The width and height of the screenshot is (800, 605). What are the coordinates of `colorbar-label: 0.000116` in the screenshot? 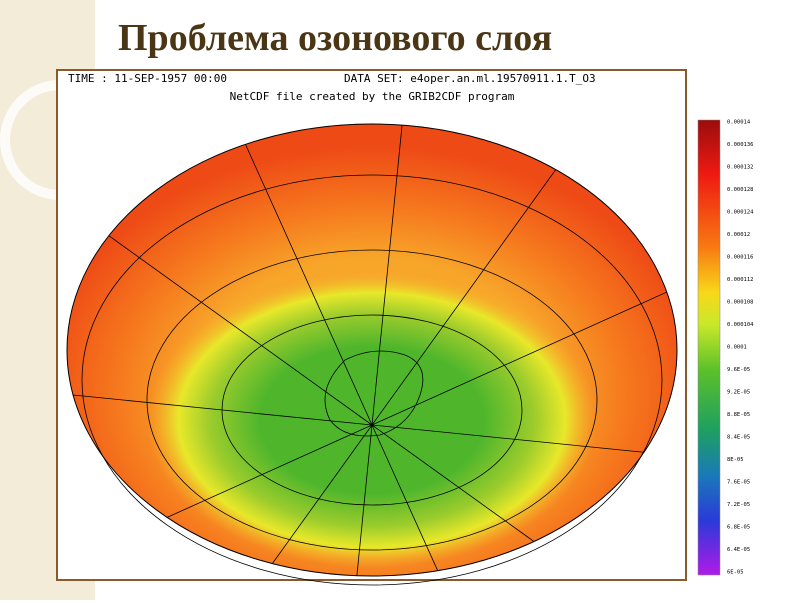 It's located at (740, 258).